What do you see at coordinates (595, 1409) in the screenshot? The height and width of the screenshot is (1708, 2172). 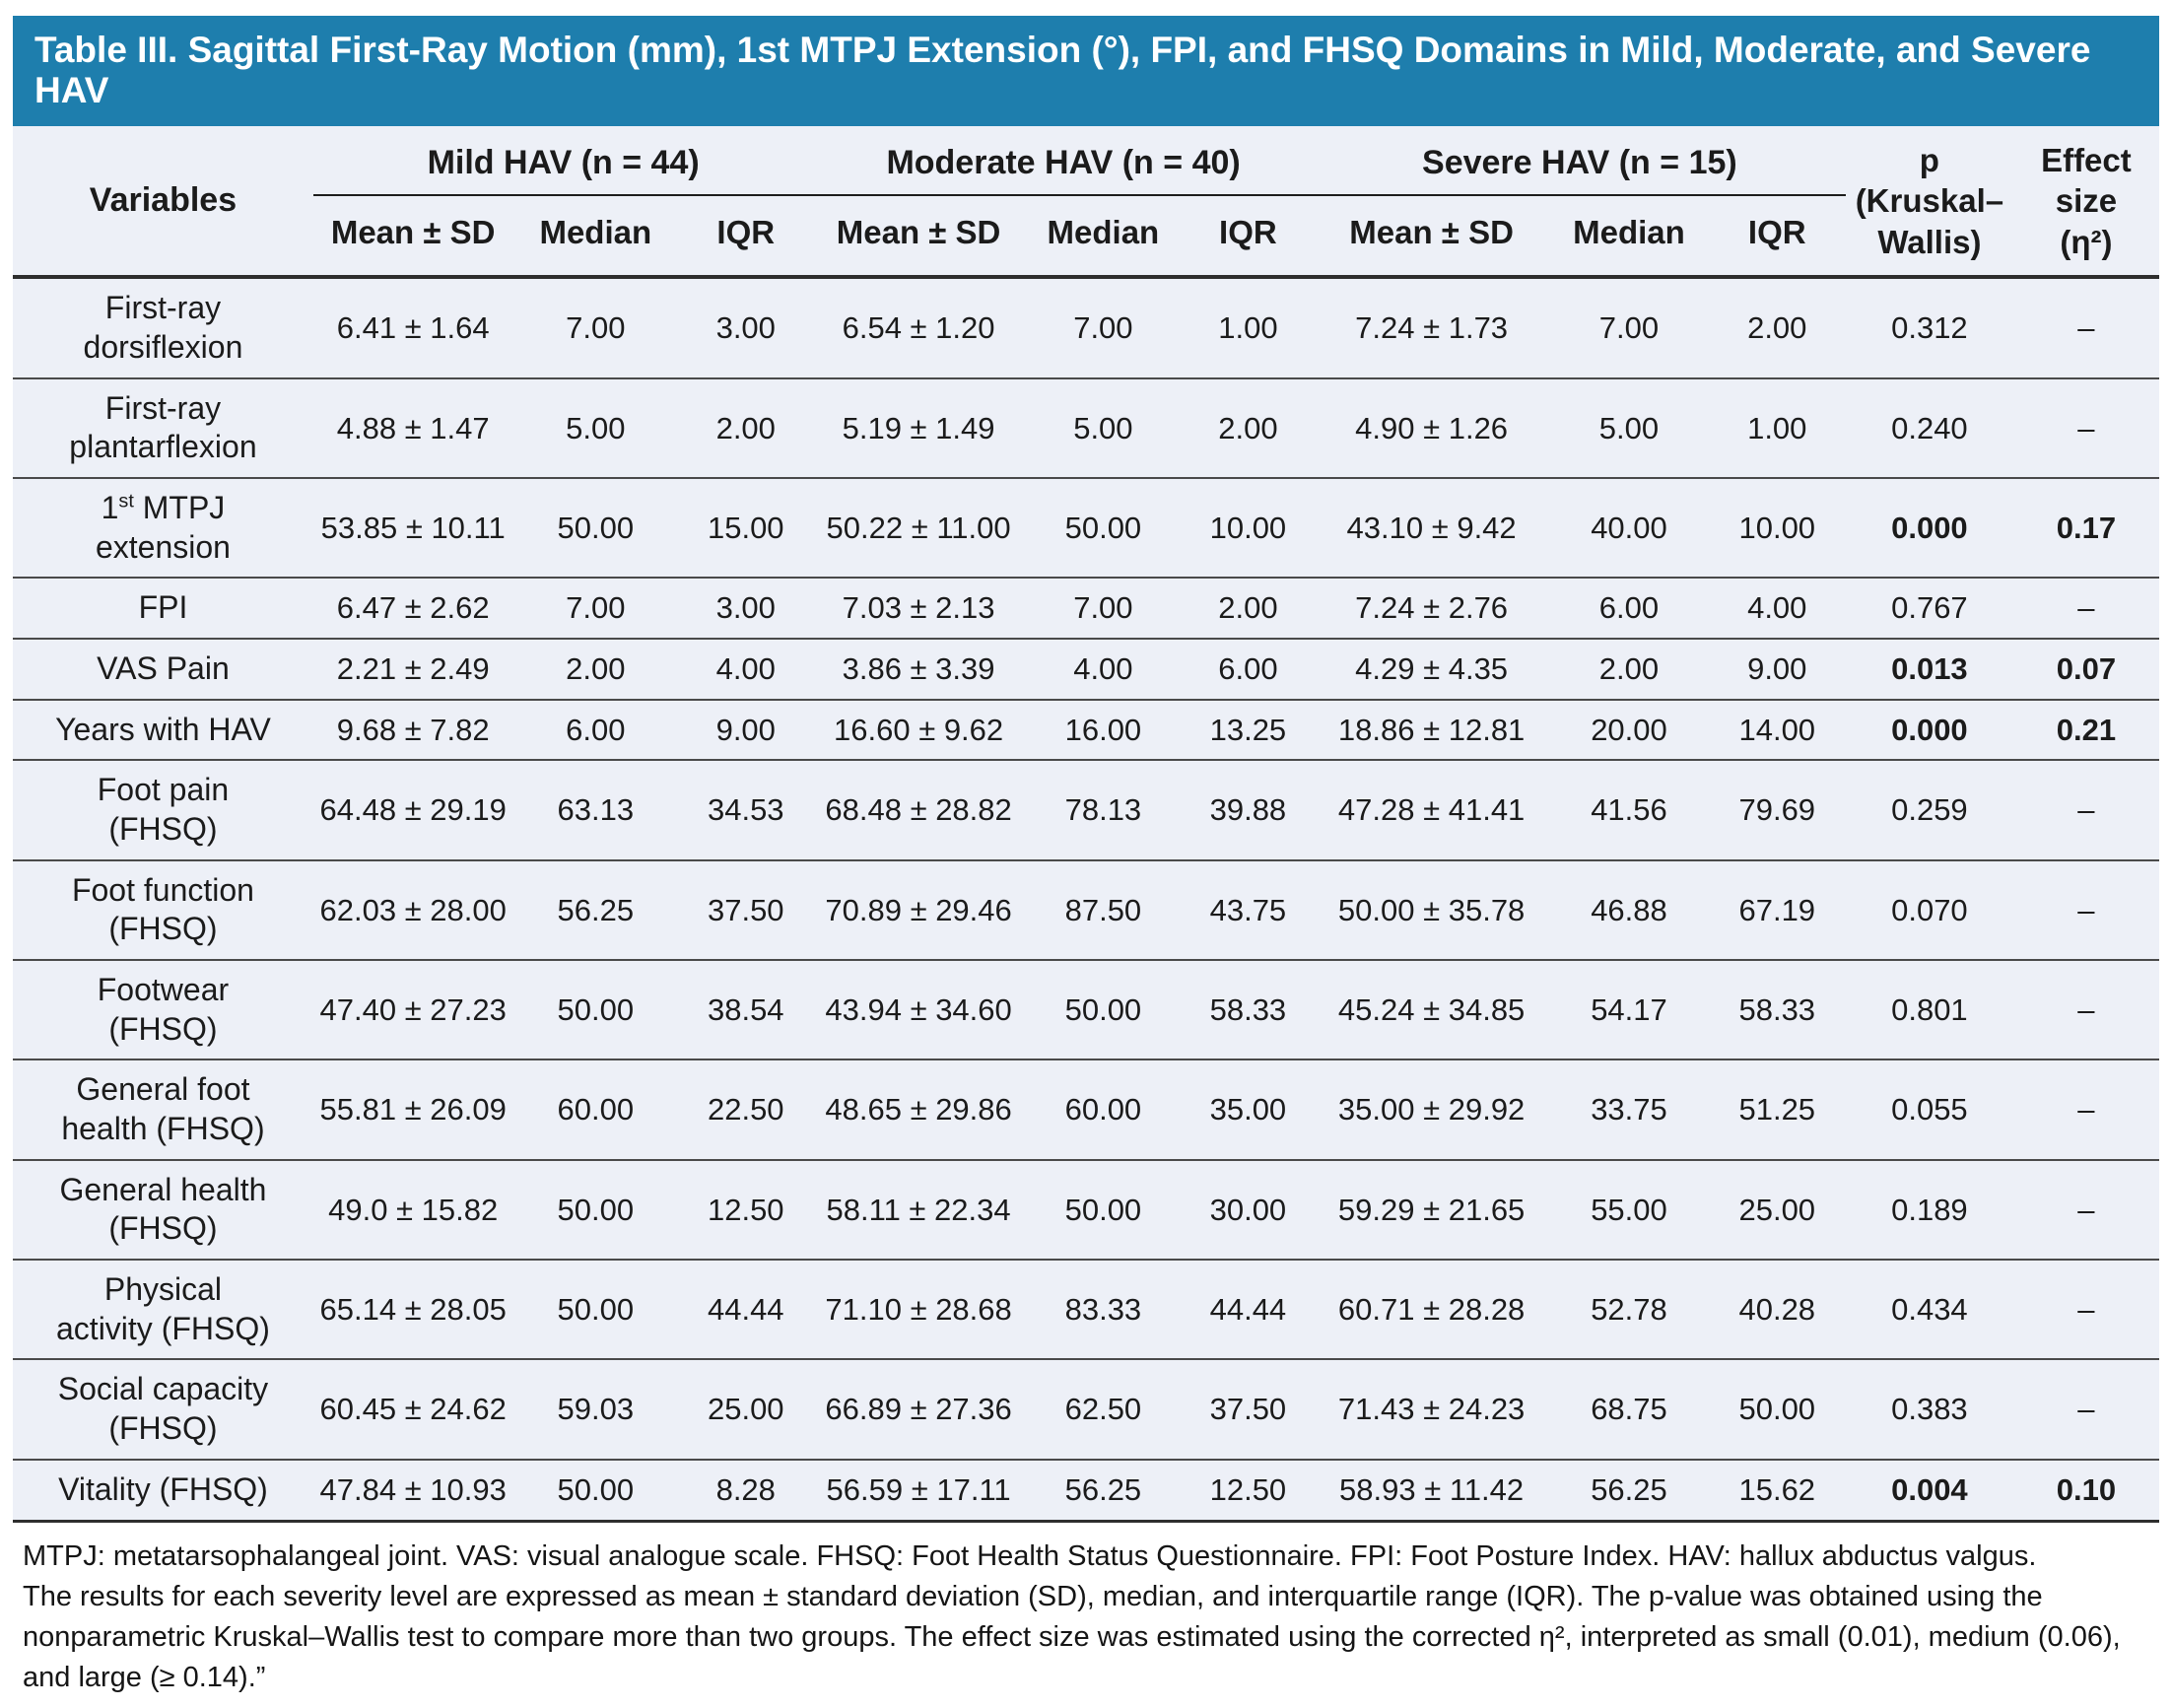 I see `cell-mild-median: 59.03` at bounding box center [595, 1409].